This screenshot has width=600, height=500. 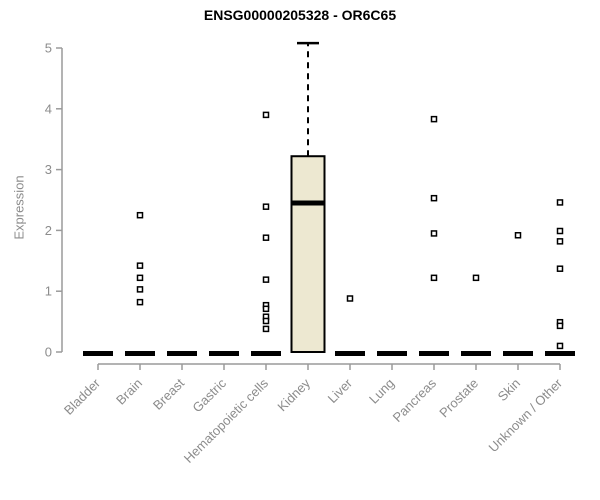 What do you see at coordinates (48, 230) in the screenshot?
I see `y-axis-tick-label: 2` at bounding box center [48, 230].